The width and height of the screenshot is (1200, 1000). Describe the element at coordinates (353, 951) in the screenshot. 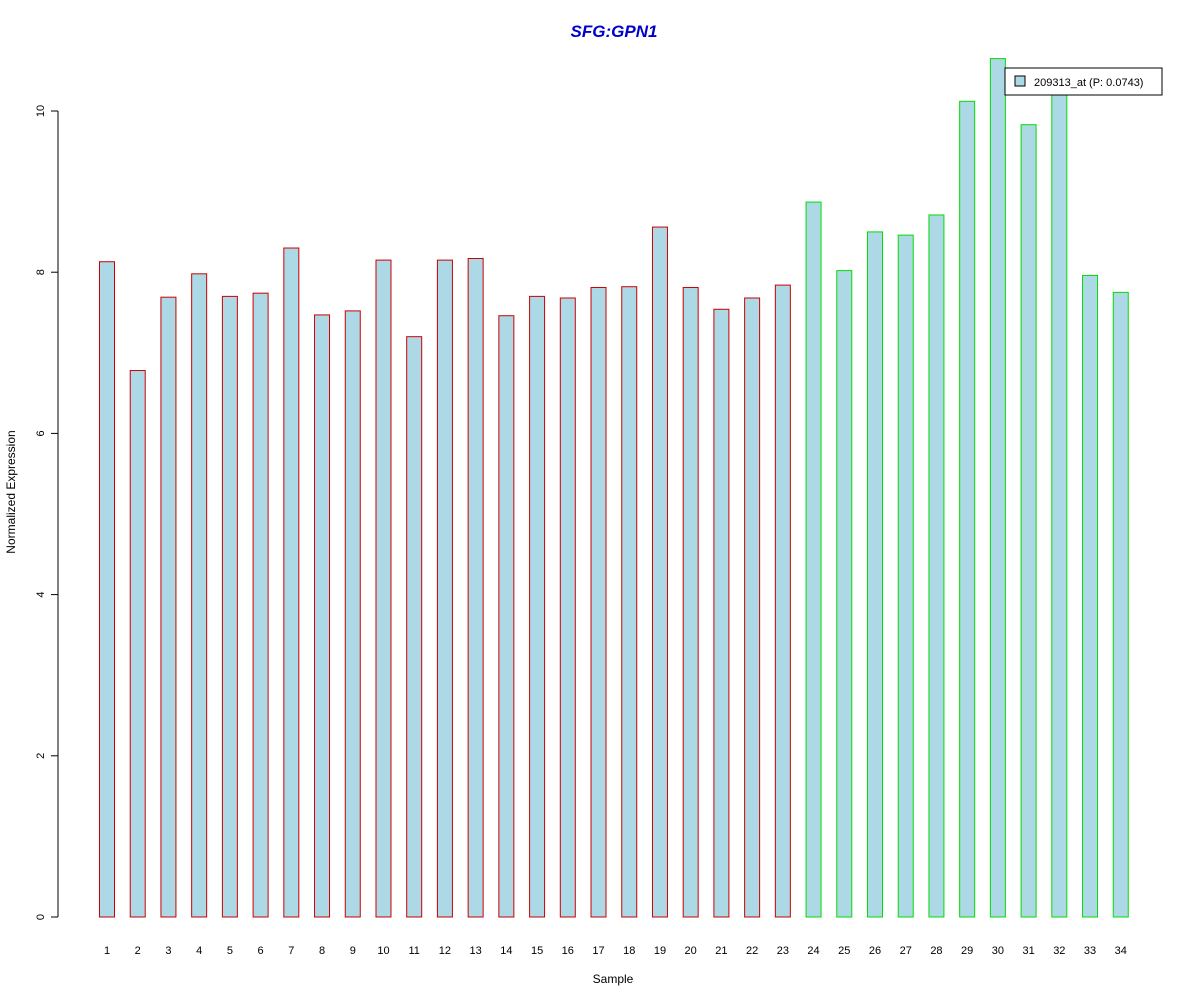

I see `x-tick-label: 9` at that location.